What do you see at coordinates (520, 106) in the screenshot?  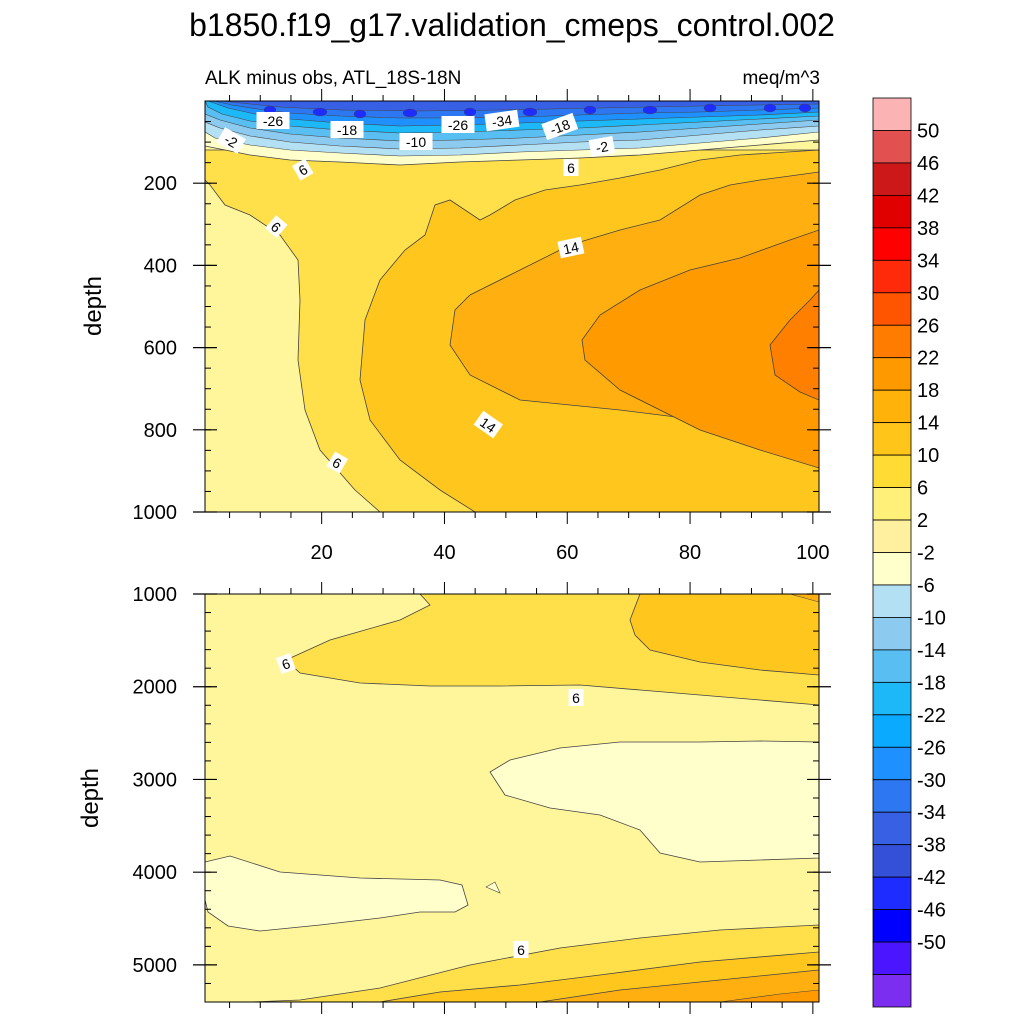 I see `band-minus34-minus26` at bounding box center [520, 106].